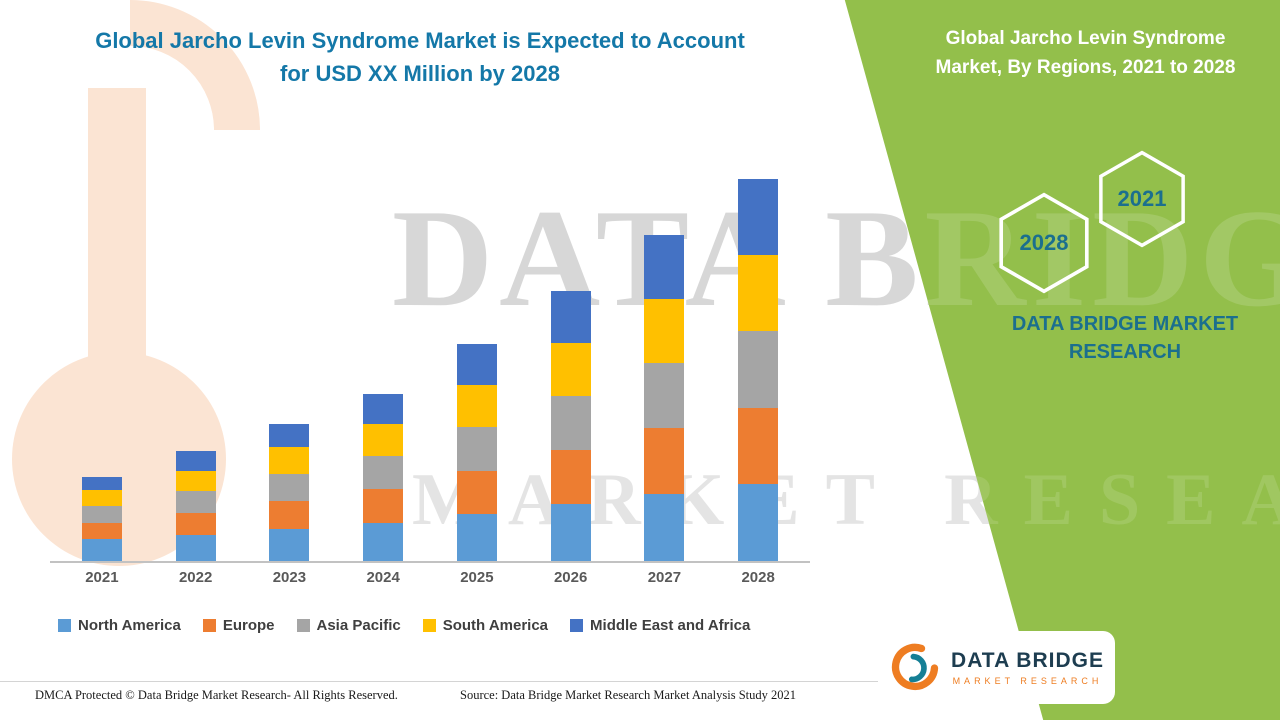 The width and height of the screenshot is (1280, 720). I want to click on hexagon-2028: 2028, so click(1044, 243).